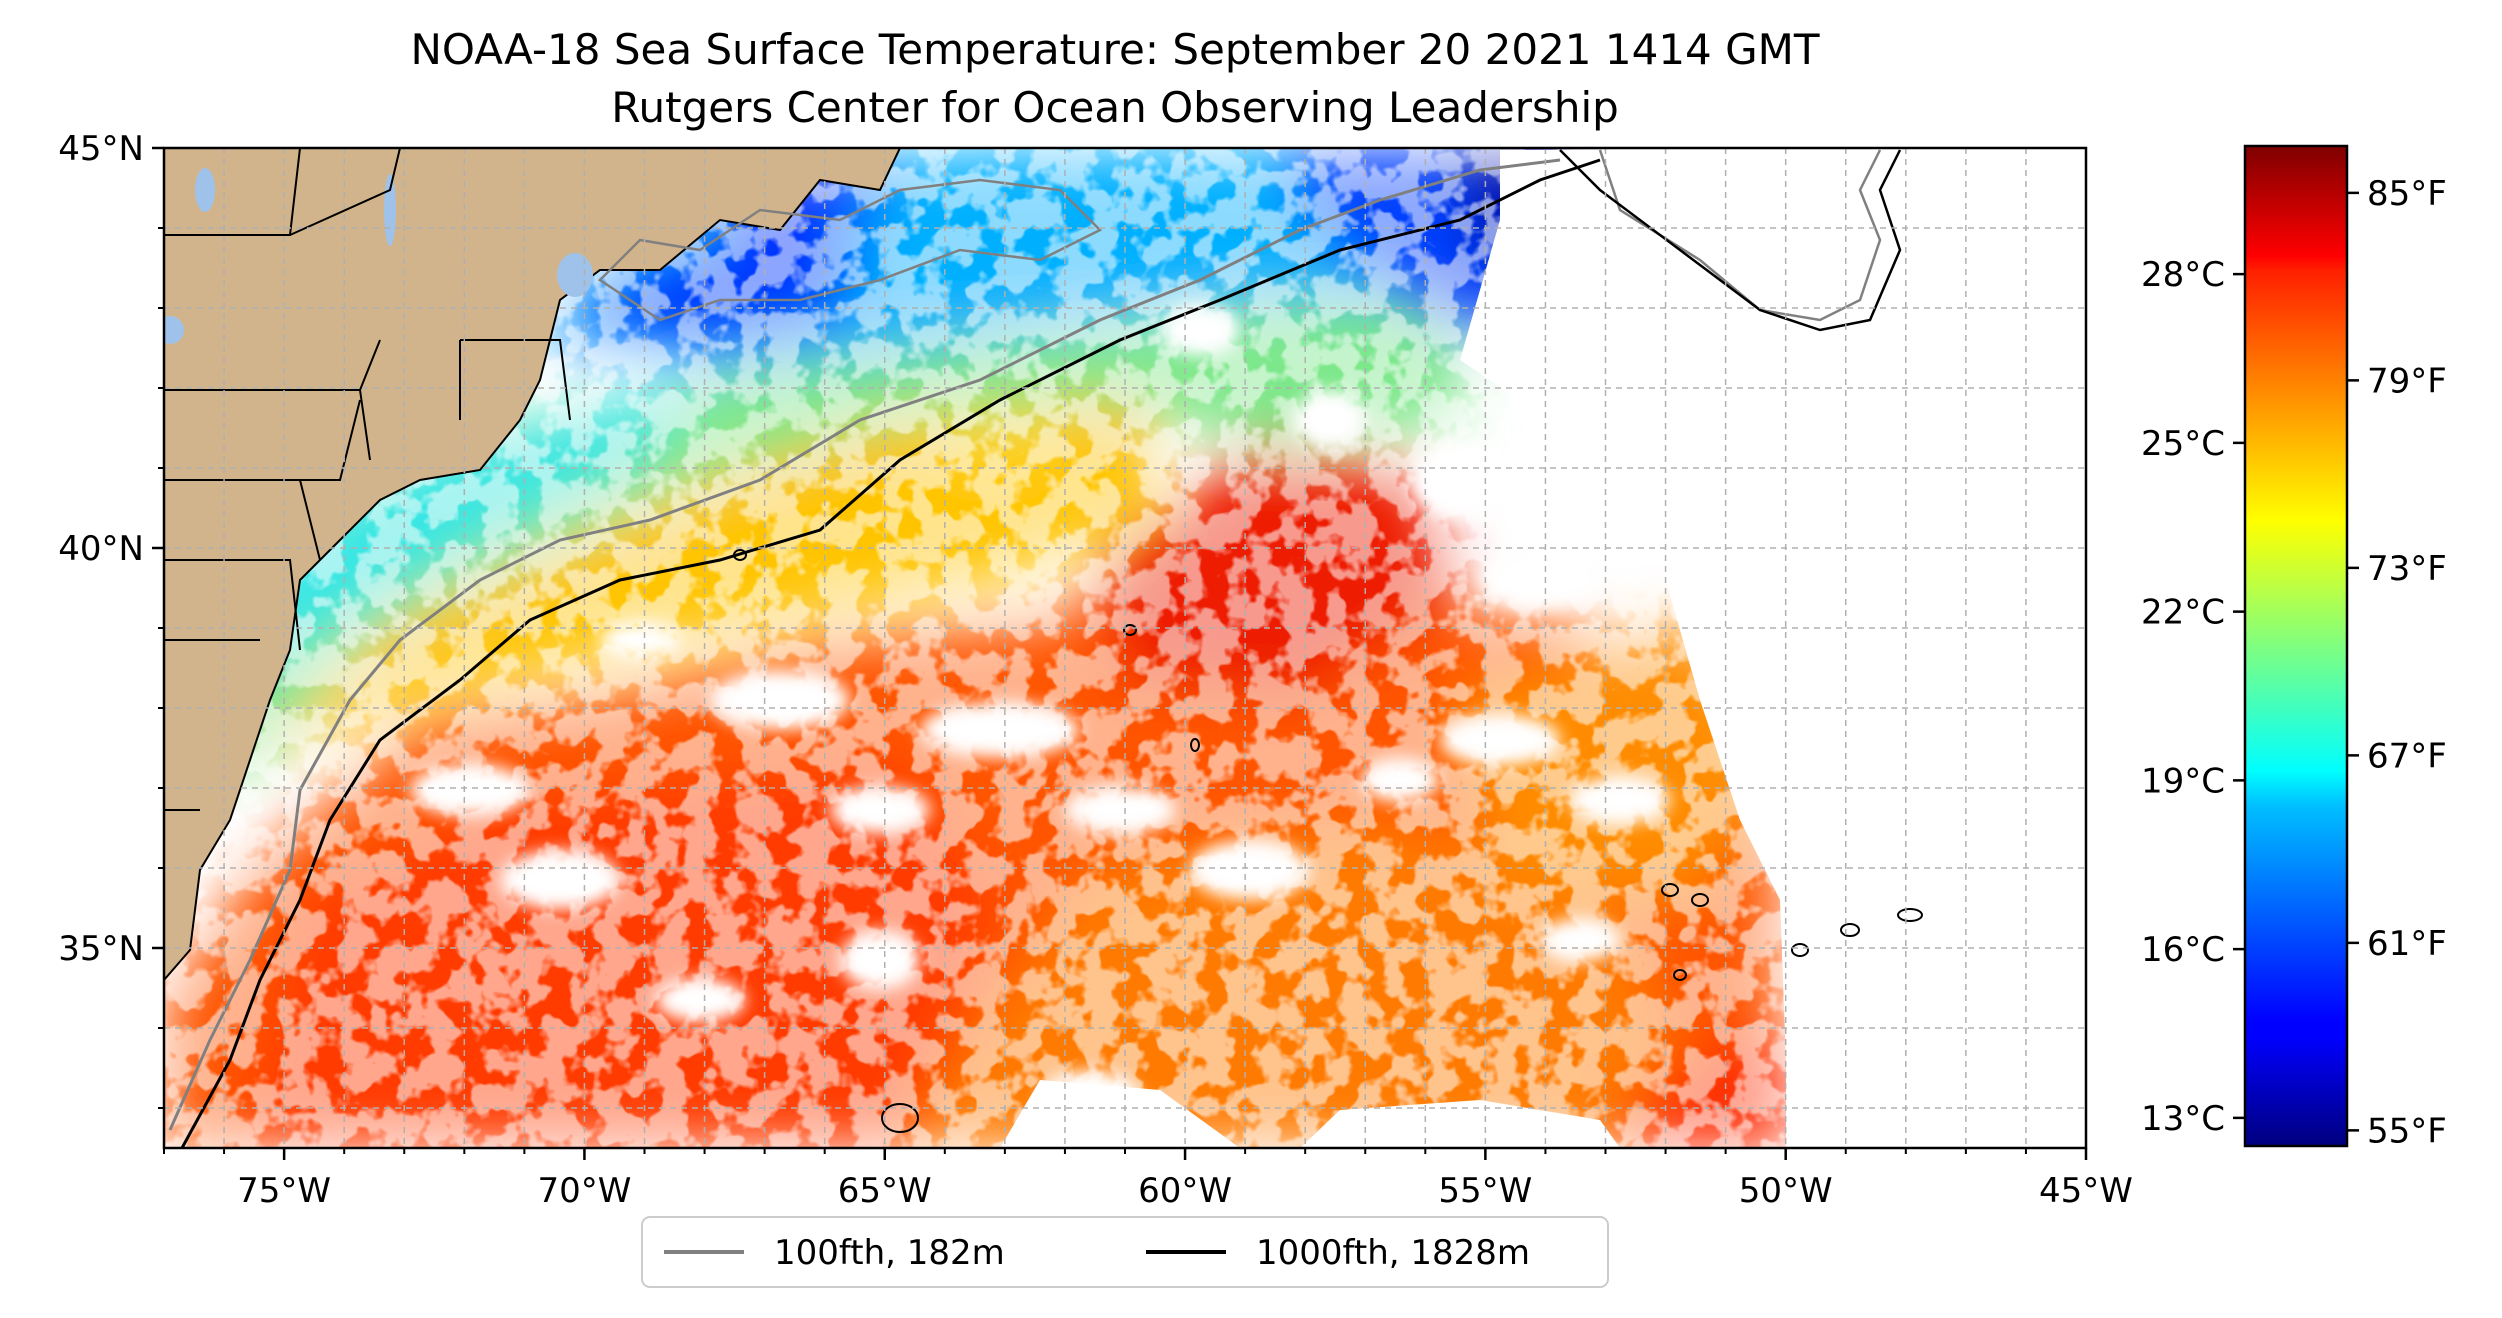 The width and height of the screenshot is (2502, 1318). What do you see at coordinates (2407, 381) in the screenshot?
I see `colorbar-fahrenheit-label: 79°F` at bounding box center [2407, 381].